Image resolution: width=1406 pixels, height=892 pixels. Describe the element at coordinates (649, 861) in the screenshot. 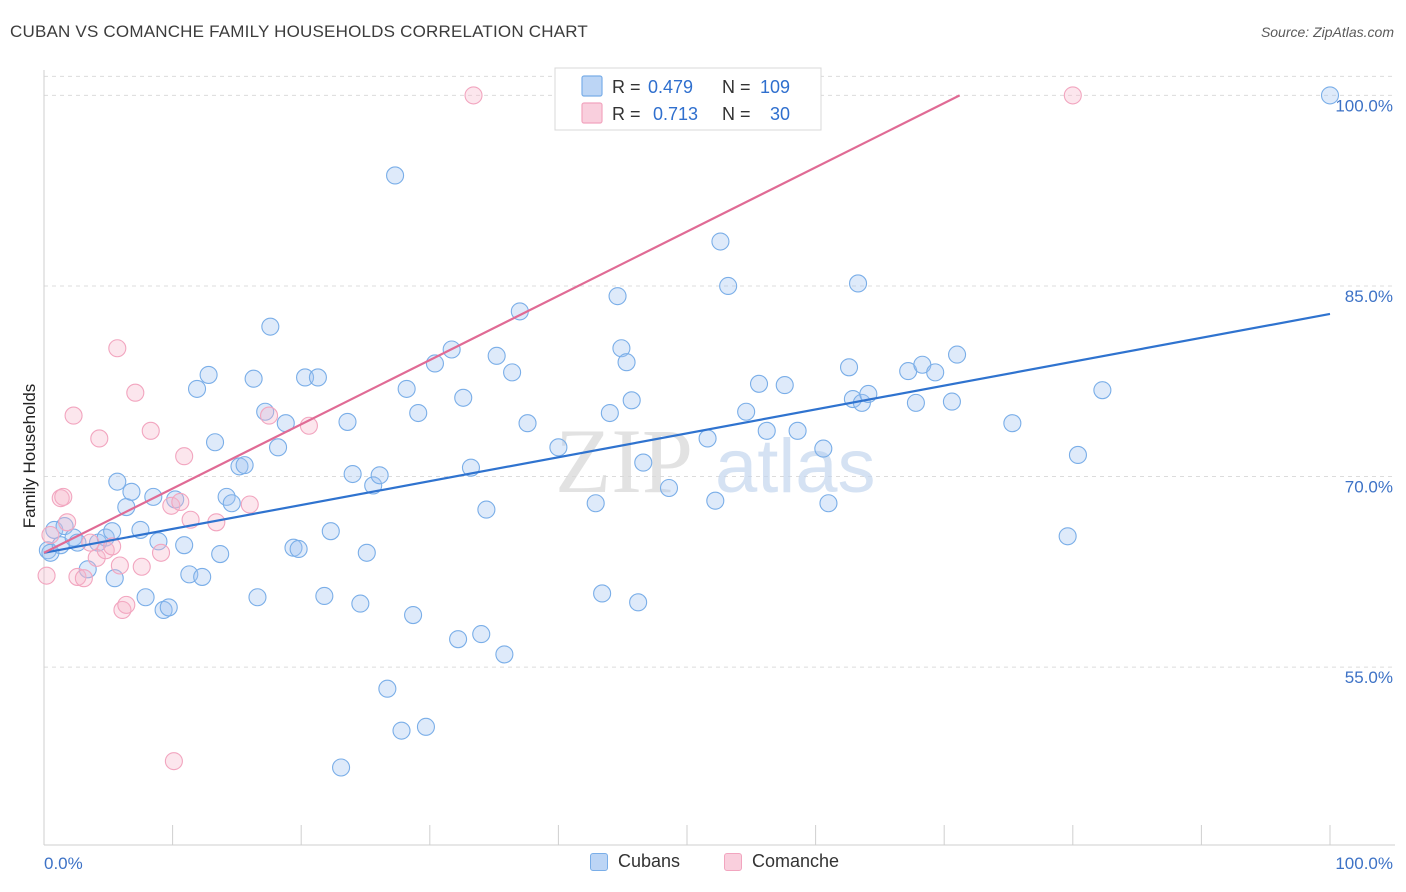

I see `legend-label-cubans: Cubans` at that location.